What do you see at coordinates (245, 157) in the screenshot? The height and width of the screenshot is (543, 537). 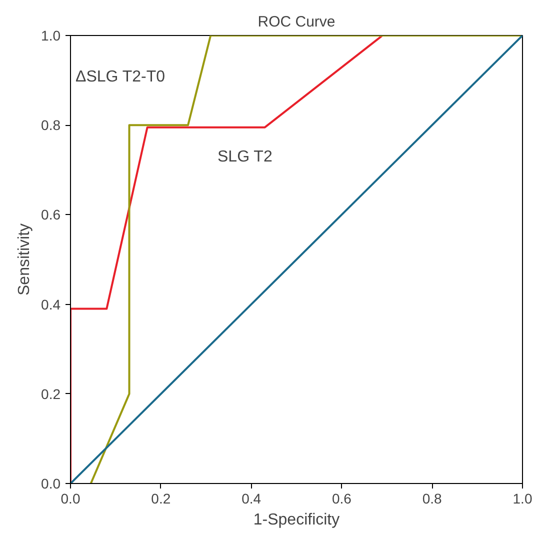 I see `annotation: SLG T2` at bounding box center [245, 157].